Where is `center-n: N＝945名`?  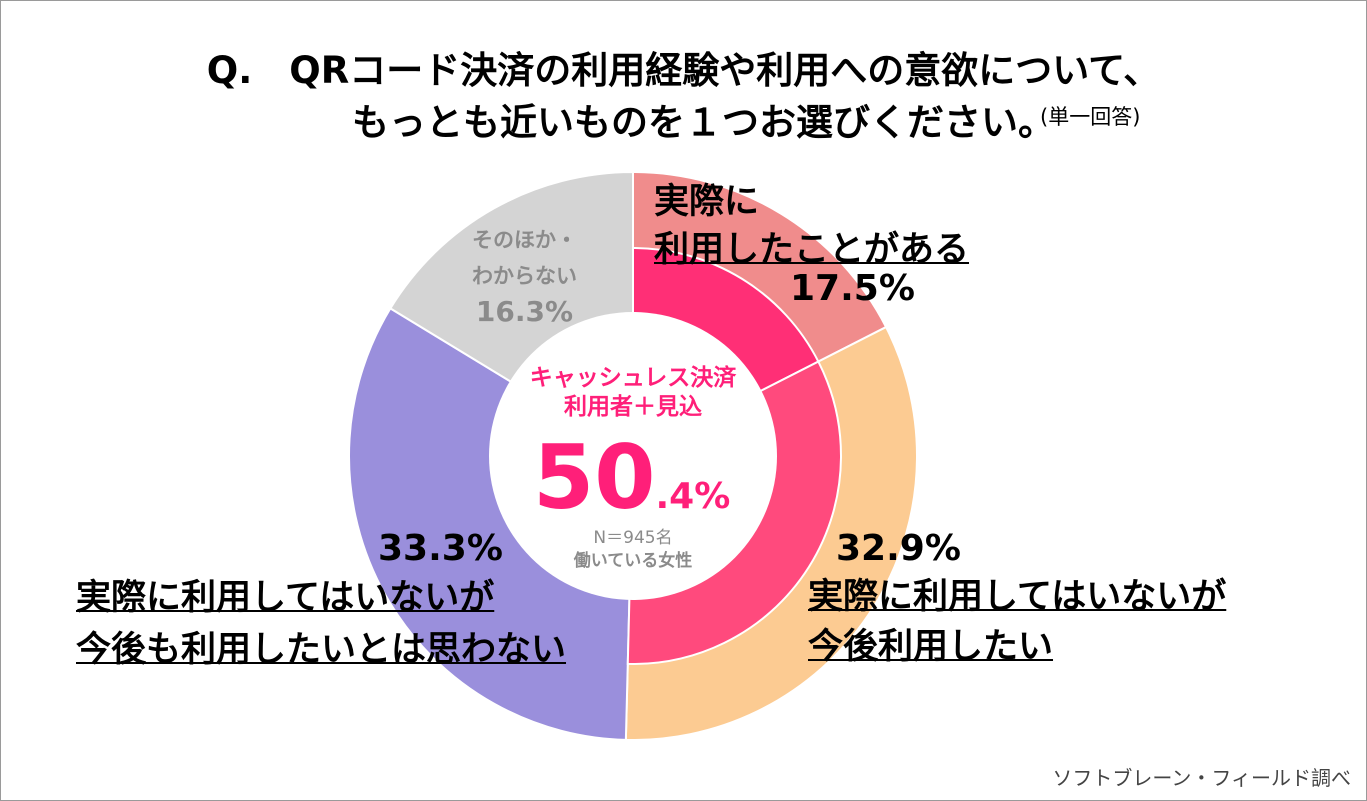
center-n: N＝945名 is located at coordinates (633, 538).